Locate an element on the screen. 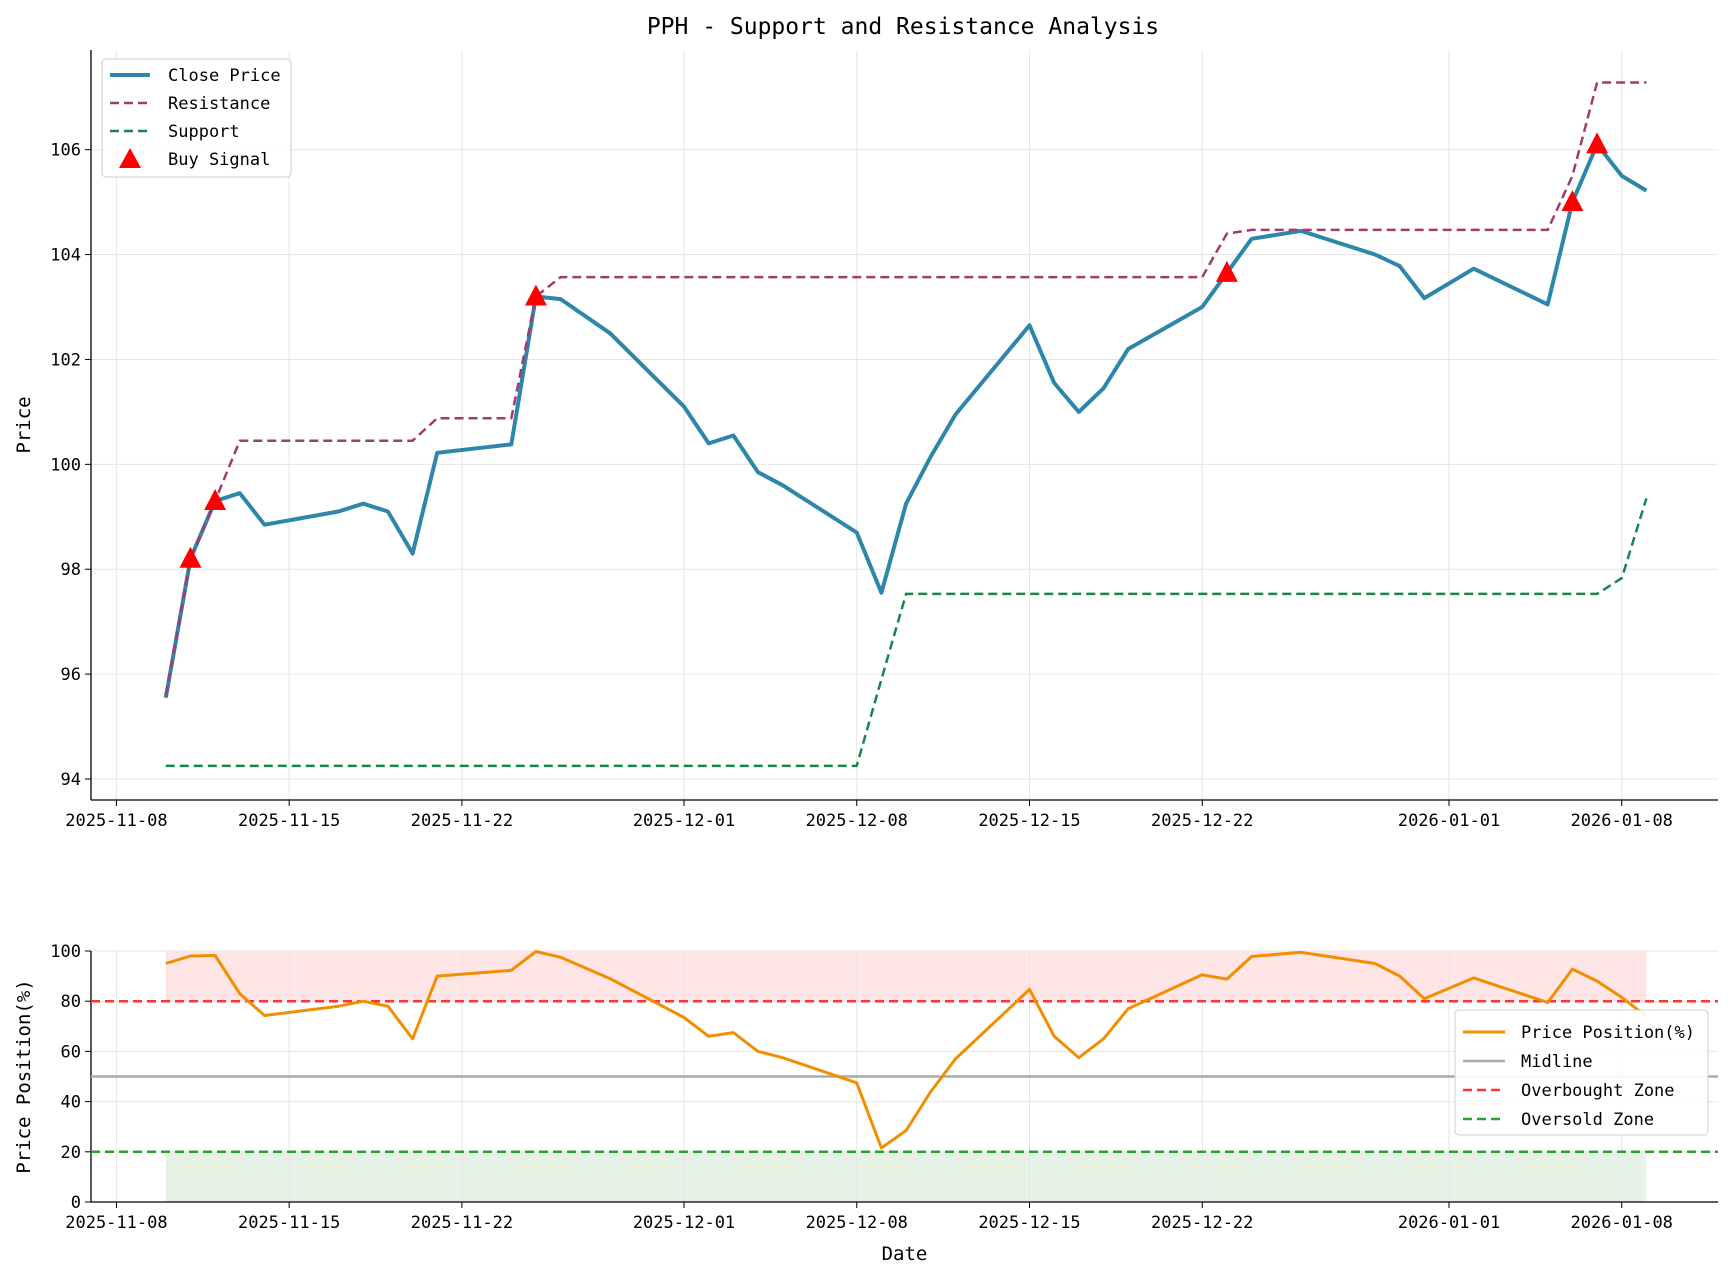  legend: Close Price Resistance Support Buy Signal is located at coordinates (196, 118).